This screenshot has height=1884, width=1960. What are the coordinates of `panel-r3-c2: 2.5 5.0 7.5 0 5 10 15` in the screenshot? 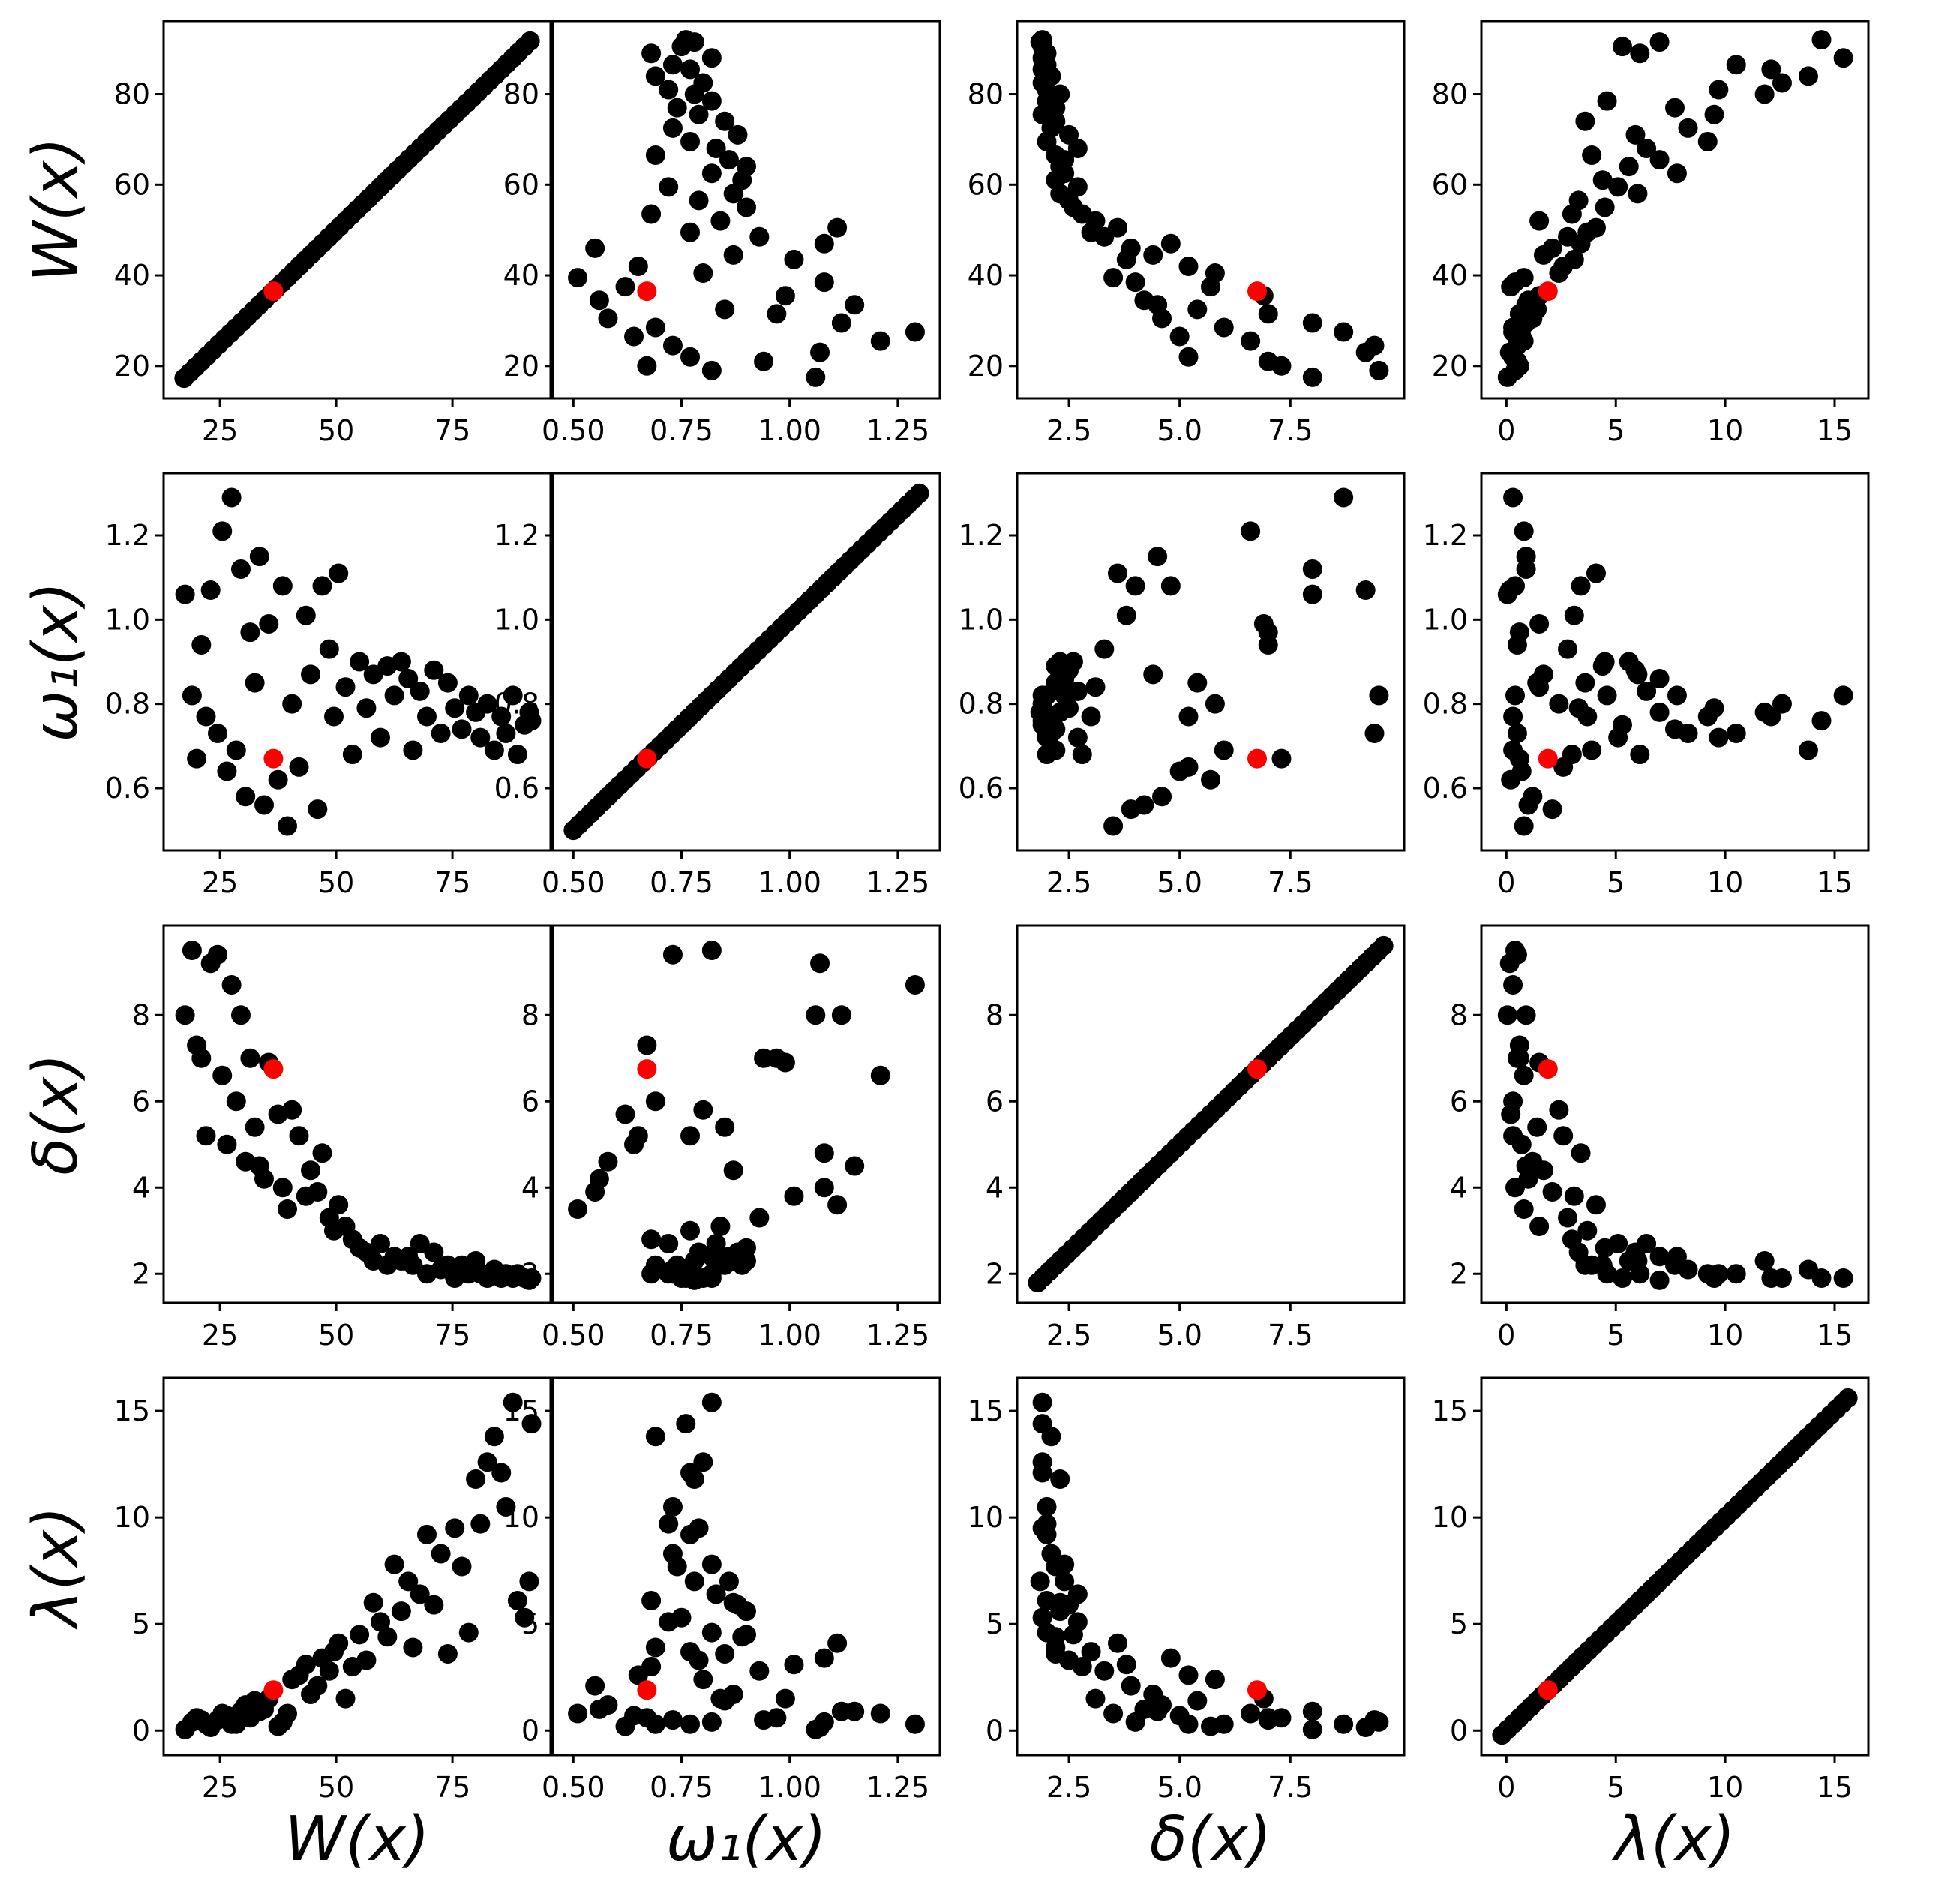 It's located at (1187, 1590).